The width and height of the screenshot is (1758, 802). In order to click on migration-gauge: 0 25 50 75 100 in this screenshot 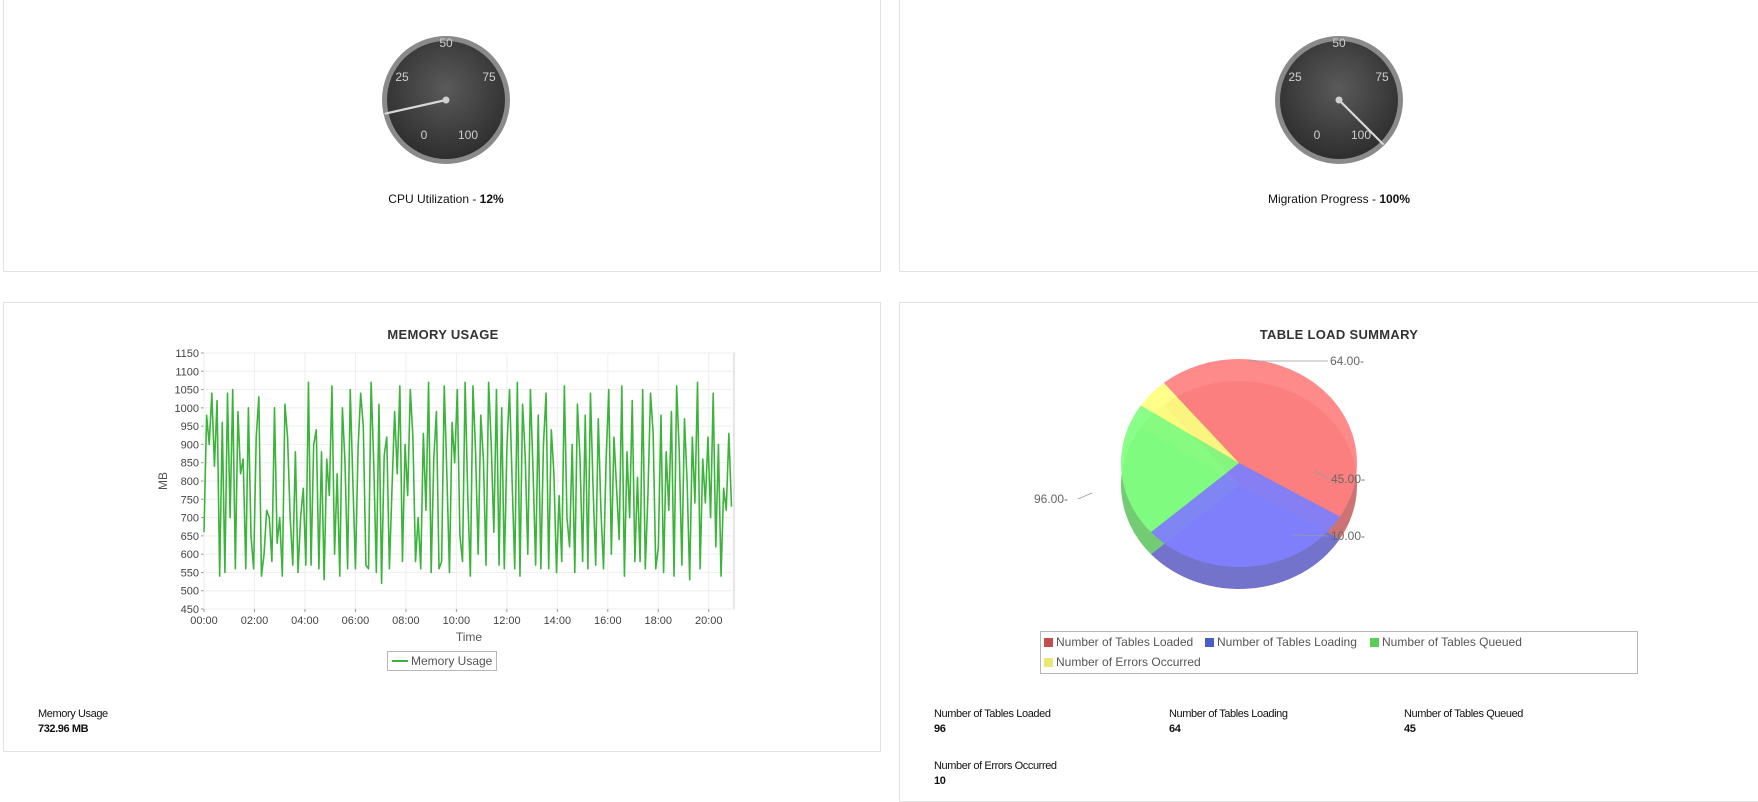, I will do `click(1339, 100)`.